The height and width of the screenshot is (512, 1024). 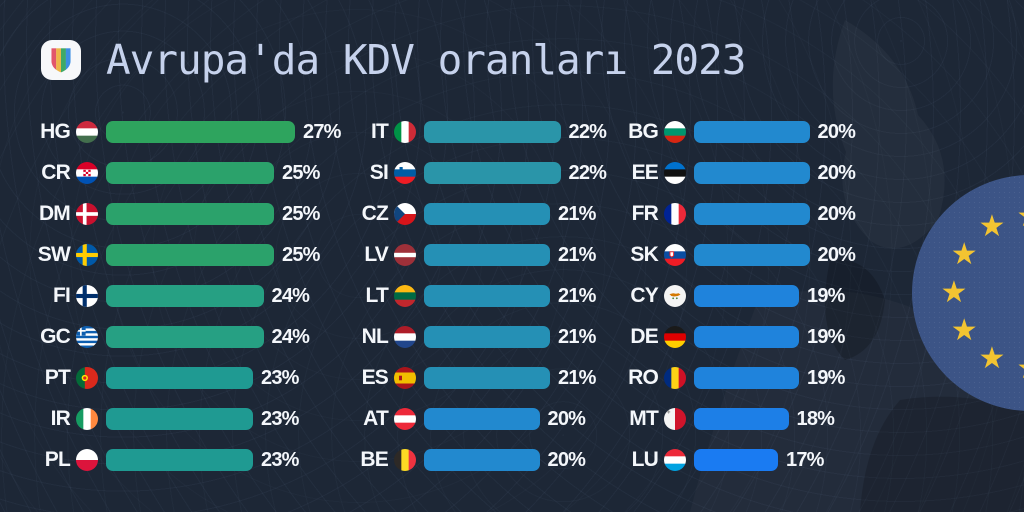 What do you see at coordinates (54, 254) in the screenshot?
I see `country-code-label: SW` at bounding box center [54, 254].